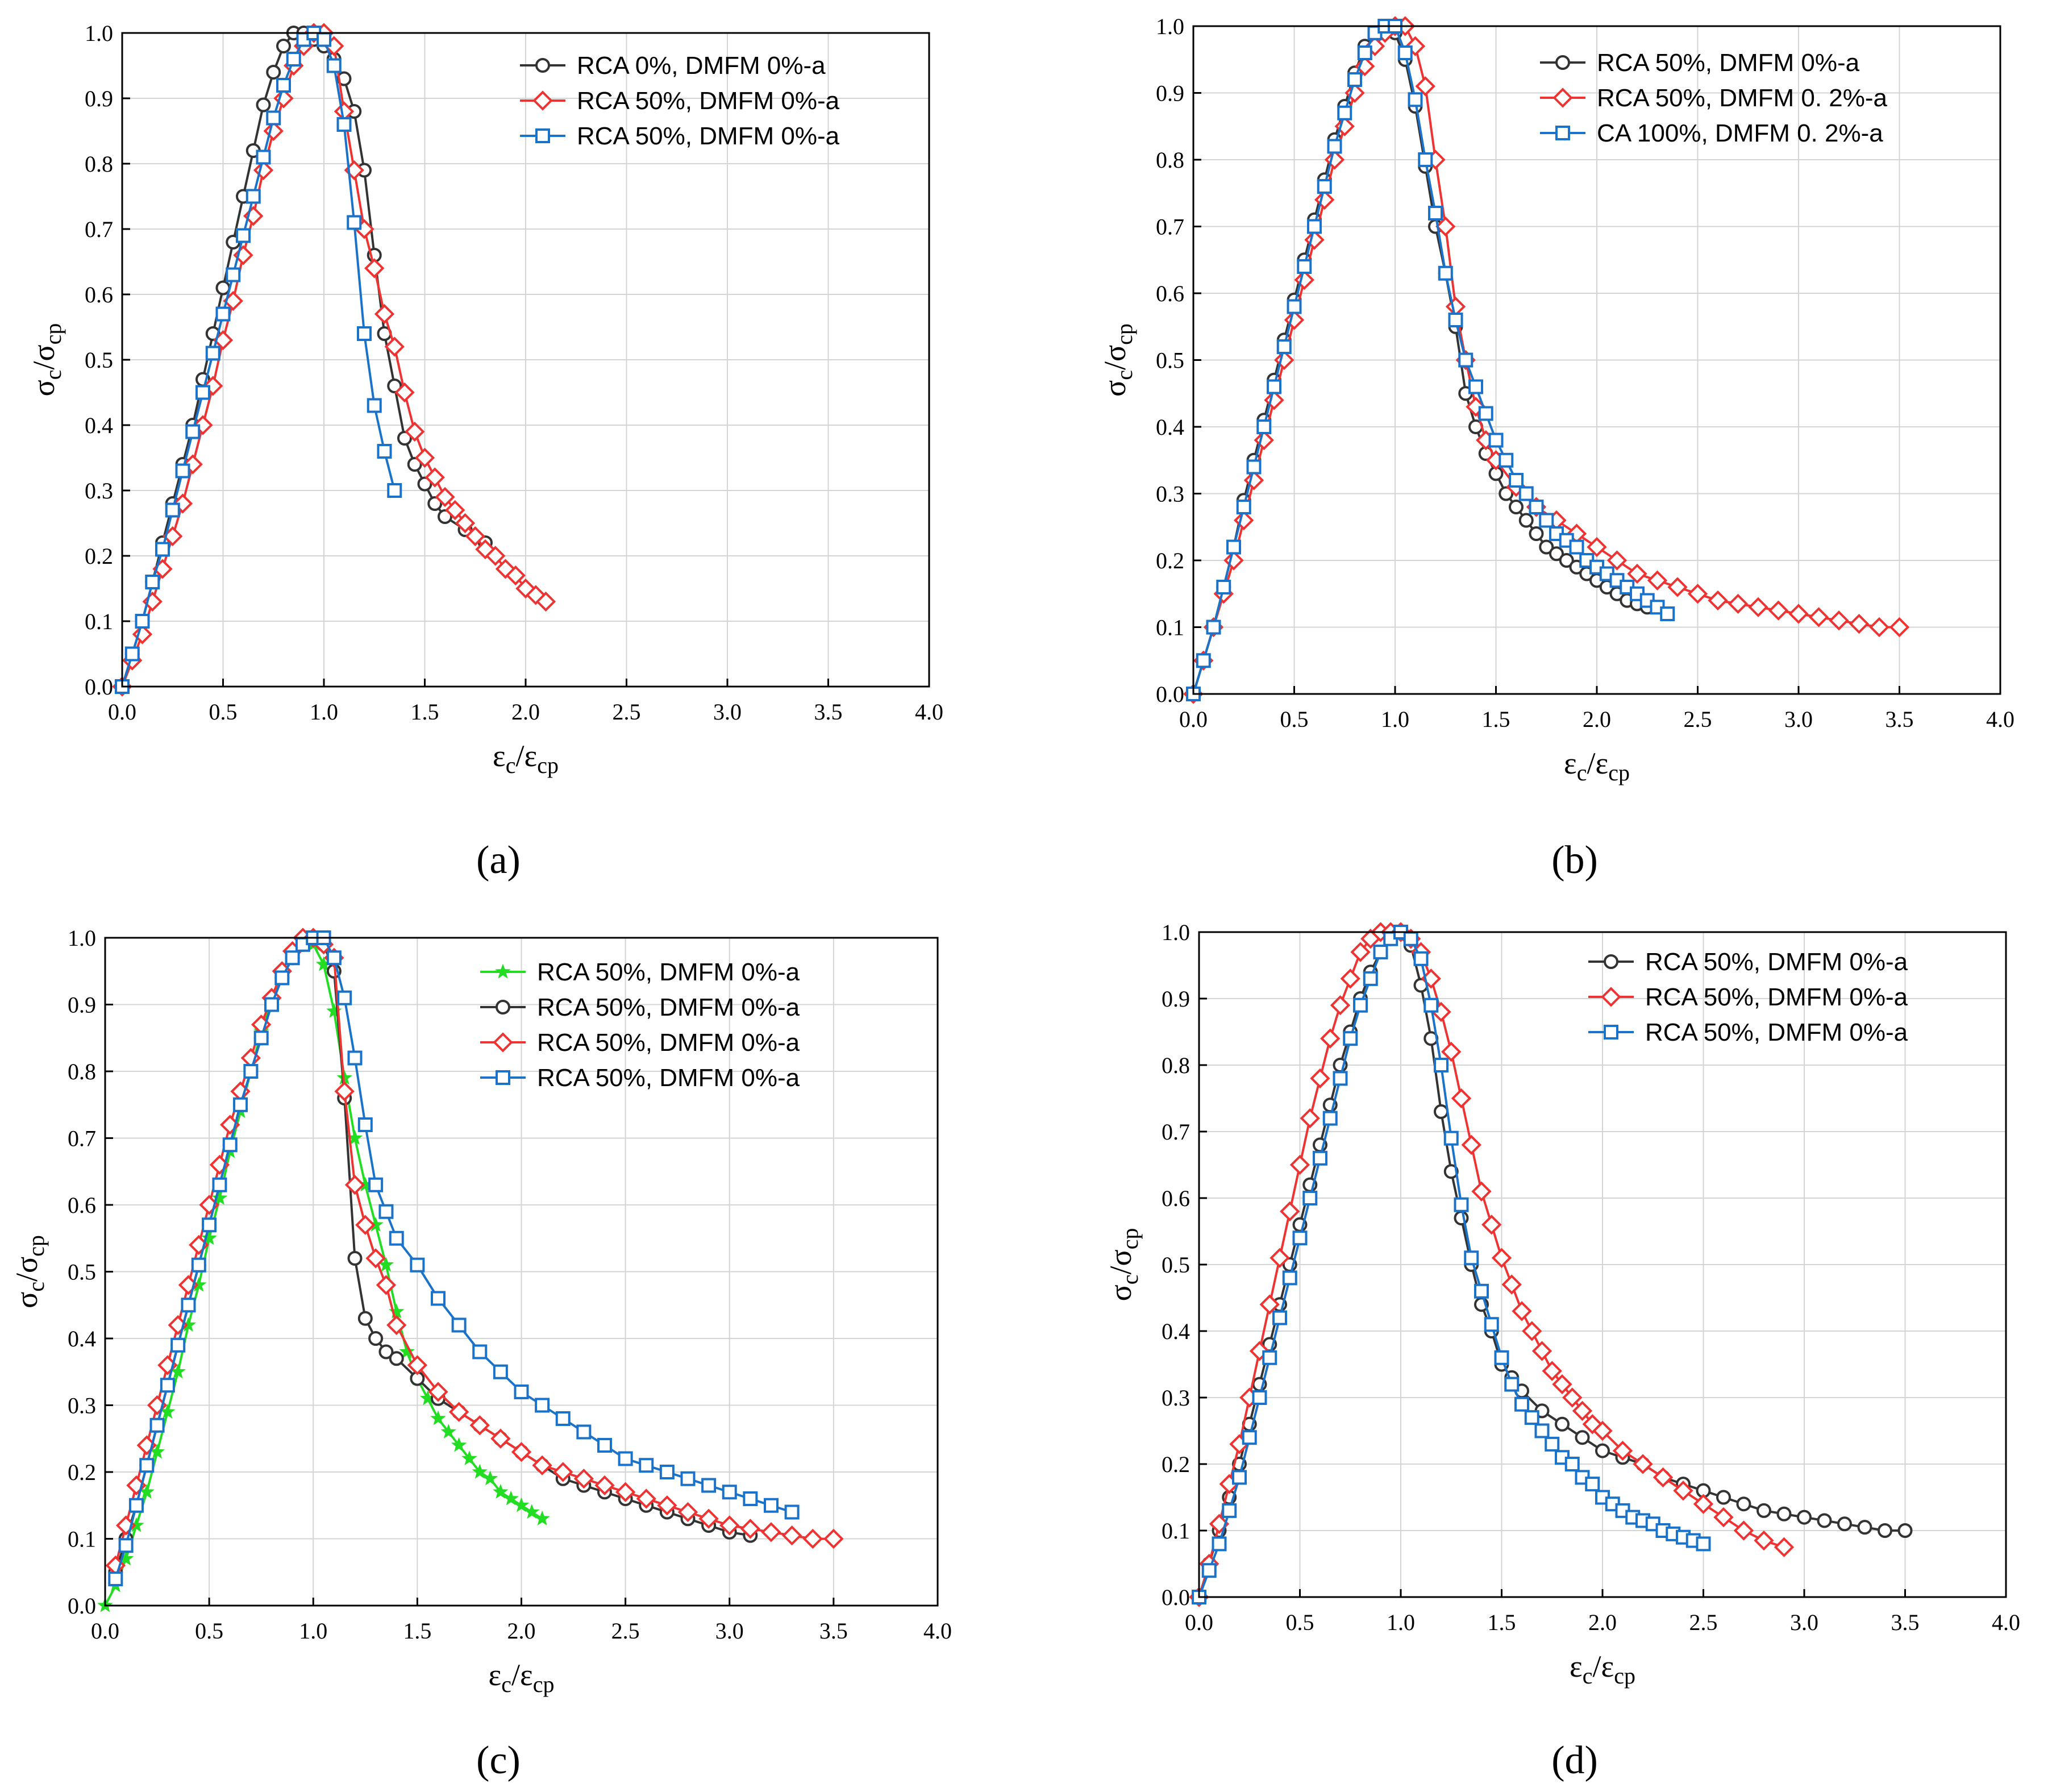  What do you see at coordinates (828, 712) in the screenshot?
I see `x-tick-label: 3.5` at bounding box center [828, 712].